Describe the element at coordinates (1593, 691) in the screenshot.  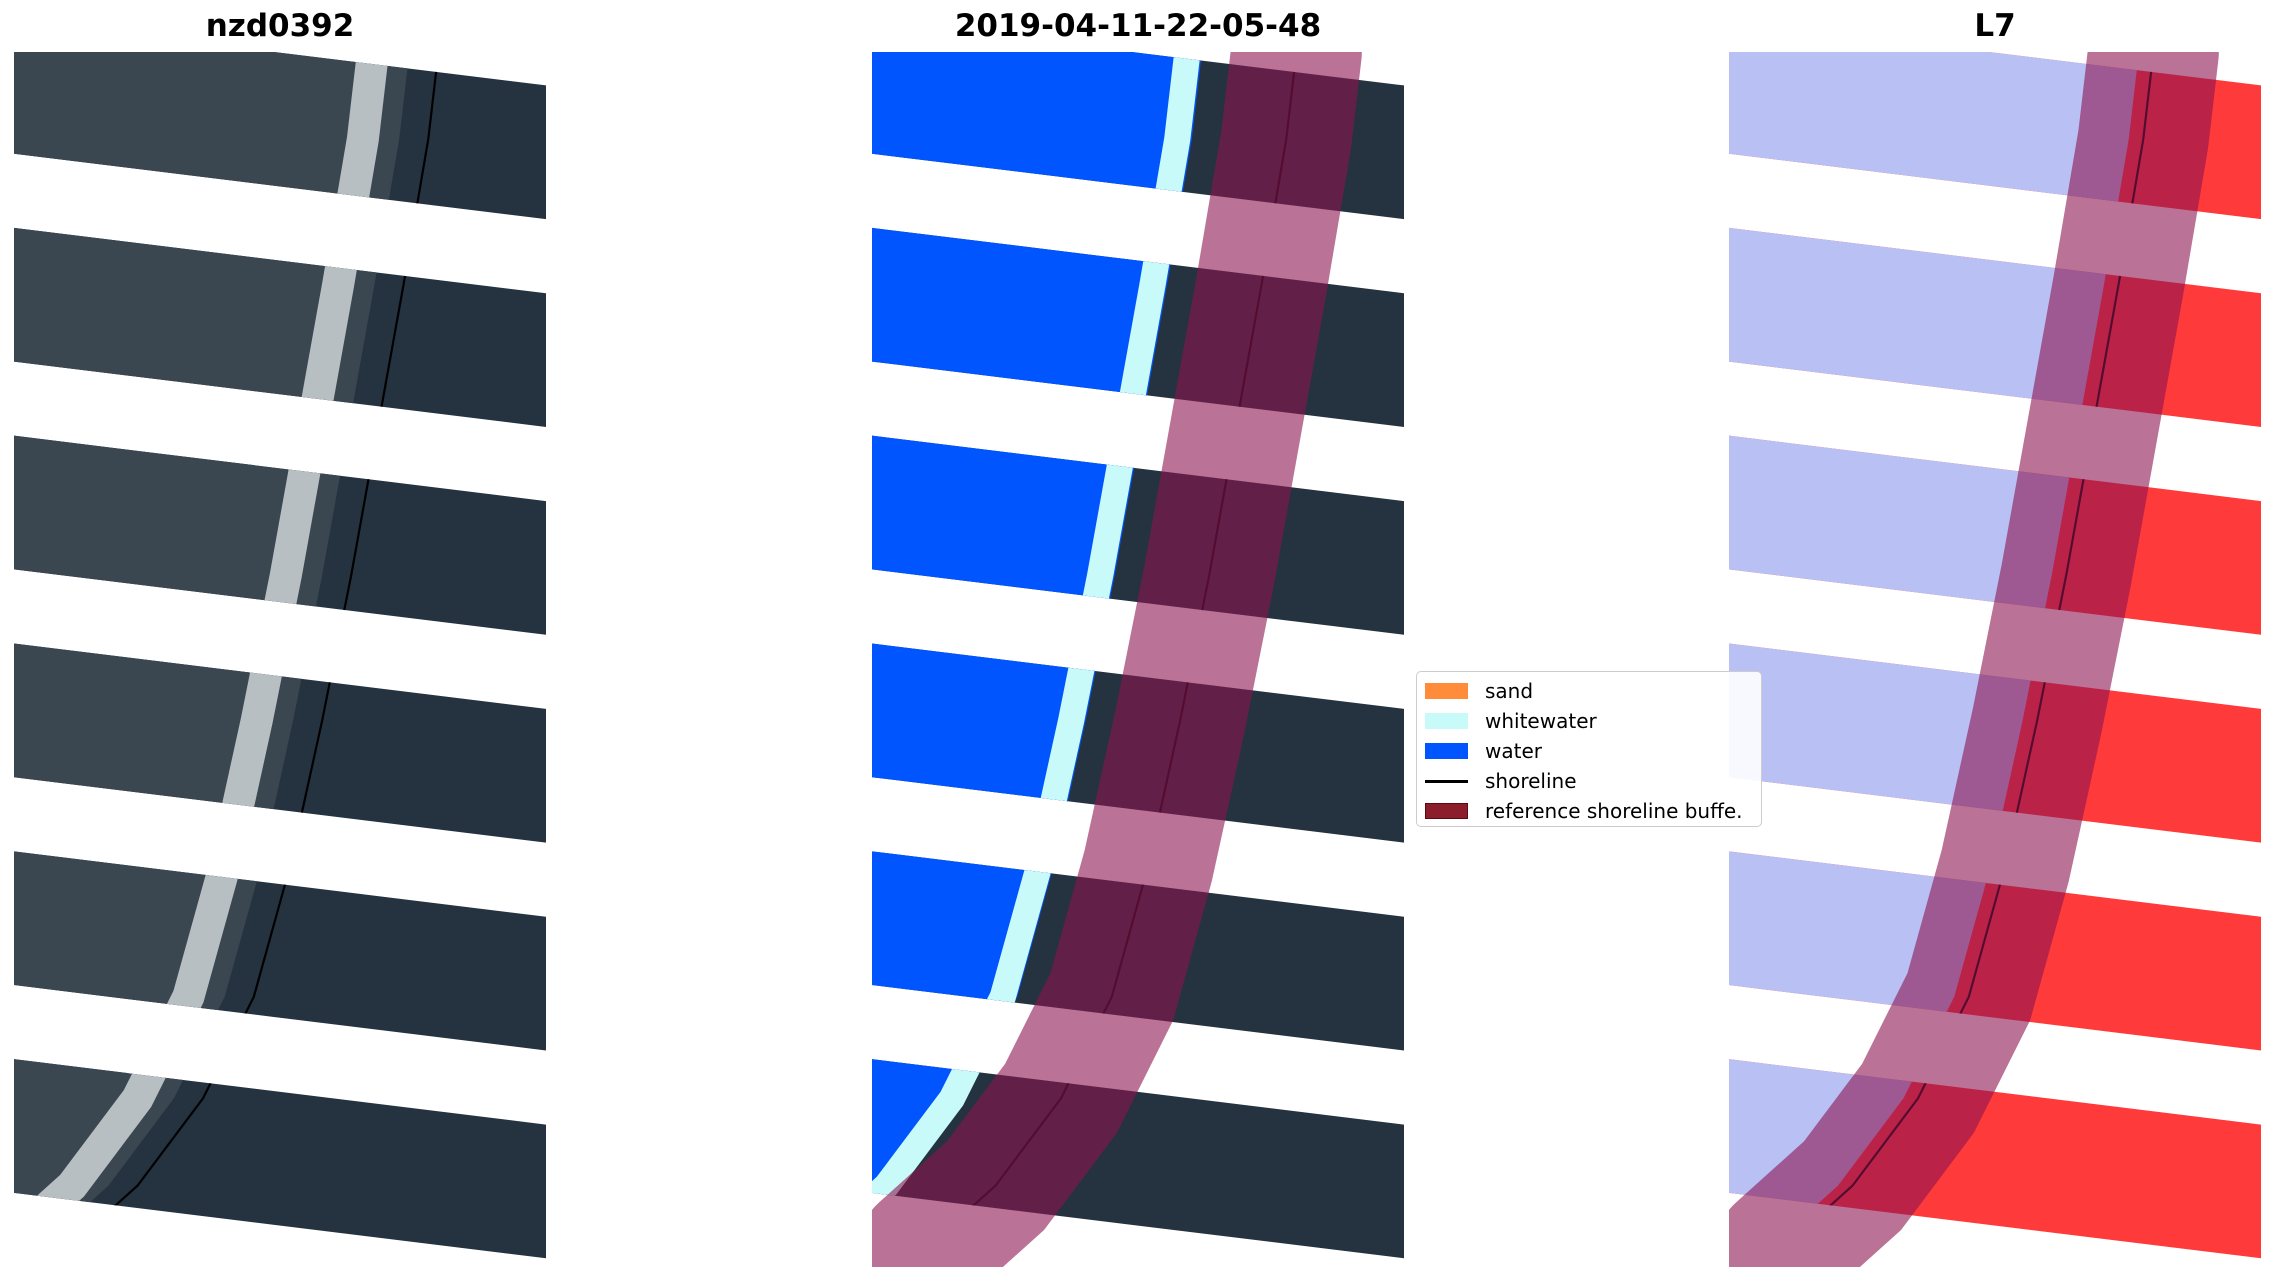
I see `legend-item-sand: sand` at that location.